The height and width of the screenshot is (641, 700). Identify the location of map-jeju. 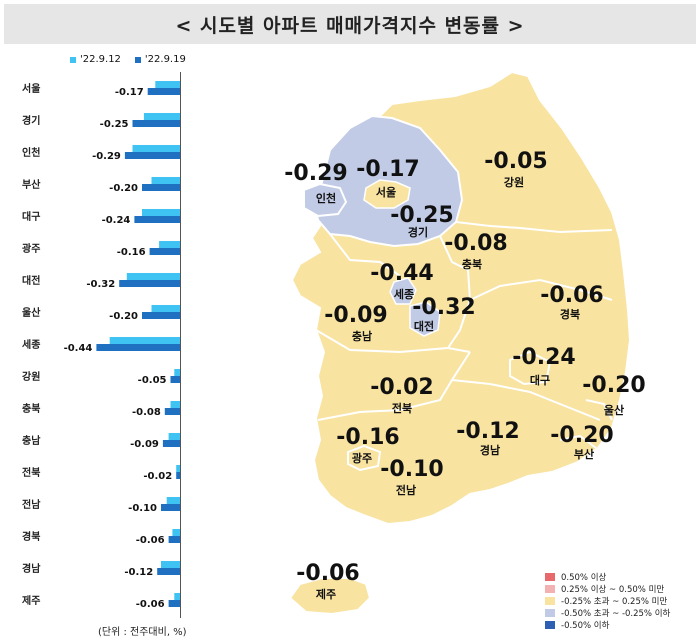
(330, 596).